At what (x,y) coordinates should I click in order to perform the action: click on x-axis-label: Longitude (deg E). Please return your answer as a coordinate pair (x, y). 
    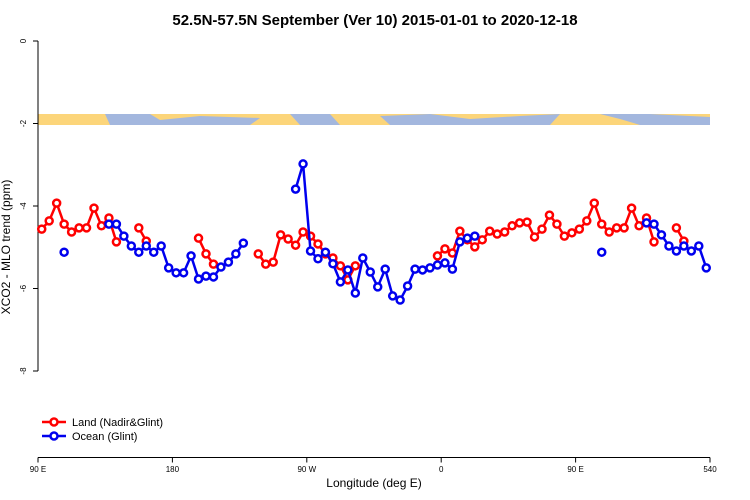
    Looking at the image, I should click on (373, 483).